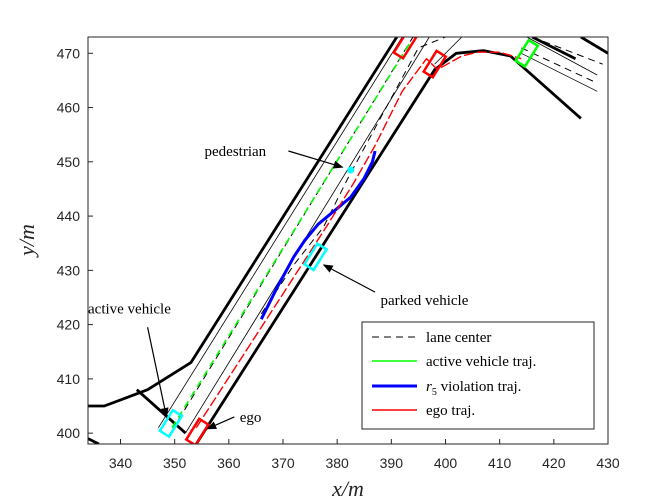  Describe the element at coordinates (69, 433) in the screenshot. I see `y-tick-label-400: 400` at that location.